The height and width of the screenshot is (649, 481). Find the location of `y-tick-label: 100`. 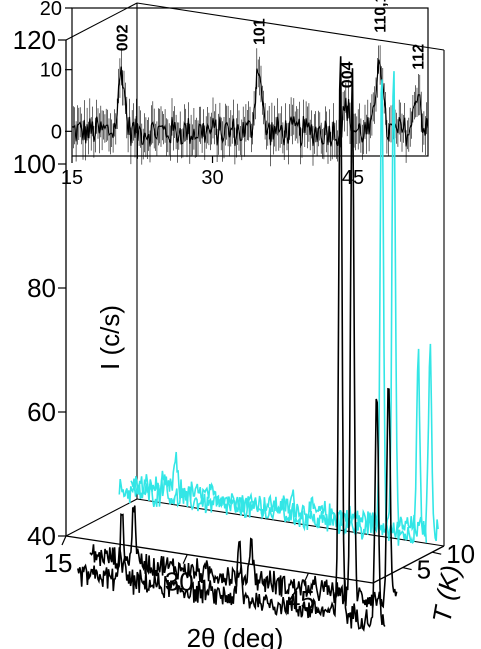

y-tick-label: 100 is located at coordinates (34, 164).